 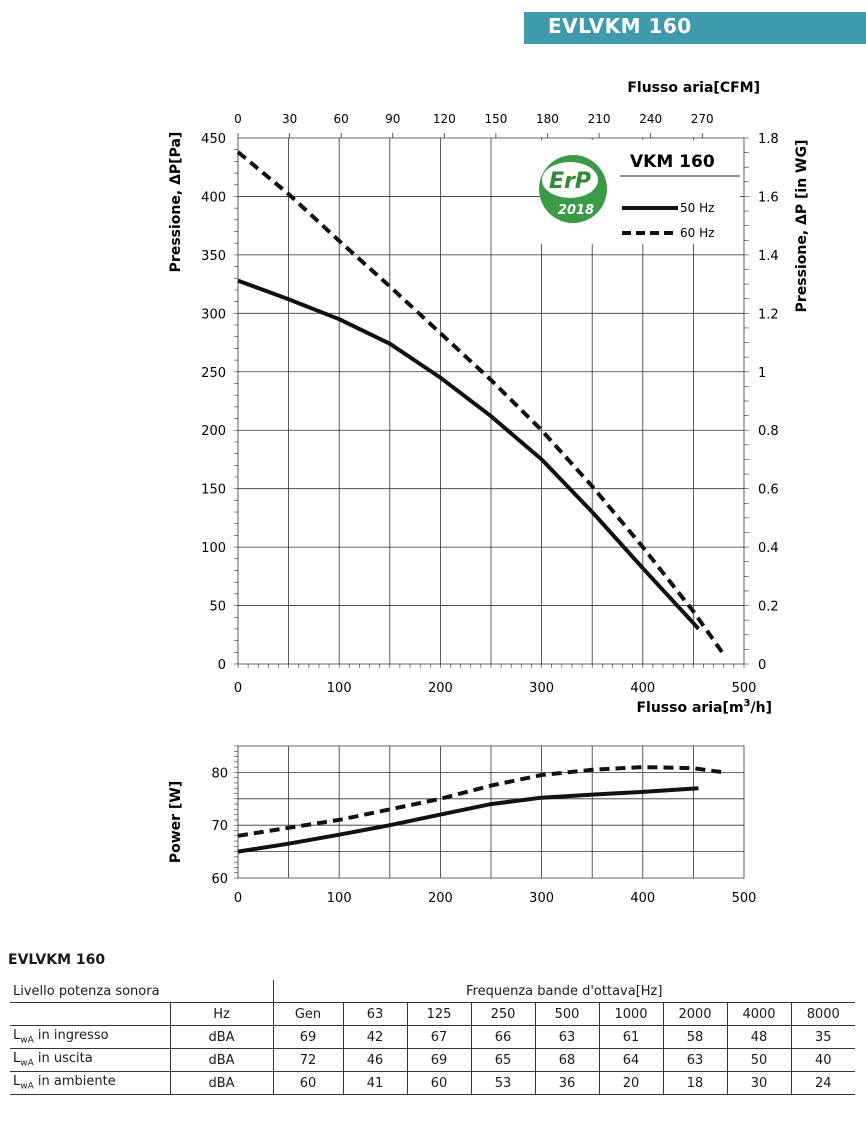 I want to click on column-header: 500, so click(x=567, y=1014).